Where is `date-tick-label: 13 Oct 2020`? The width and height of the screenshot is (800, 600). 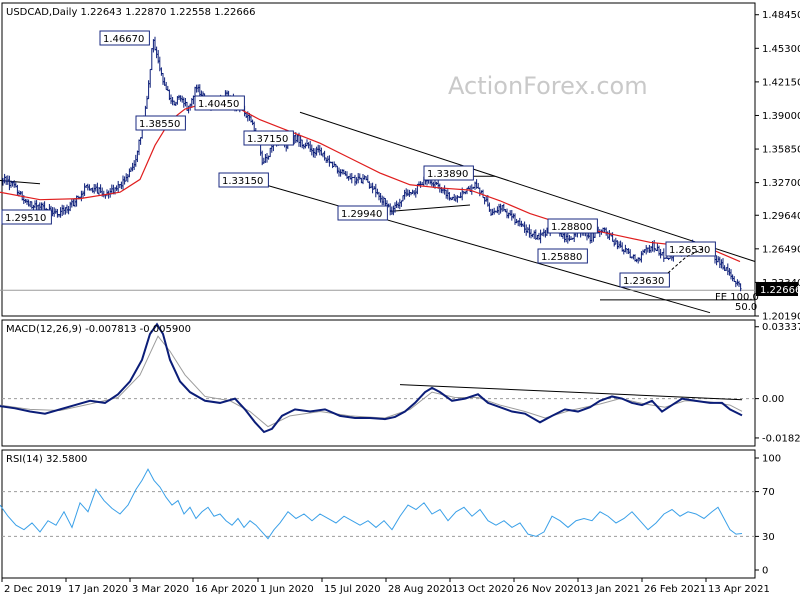
date-tick-label: 13 Oct 2020 is located at coordinates (483, 589).